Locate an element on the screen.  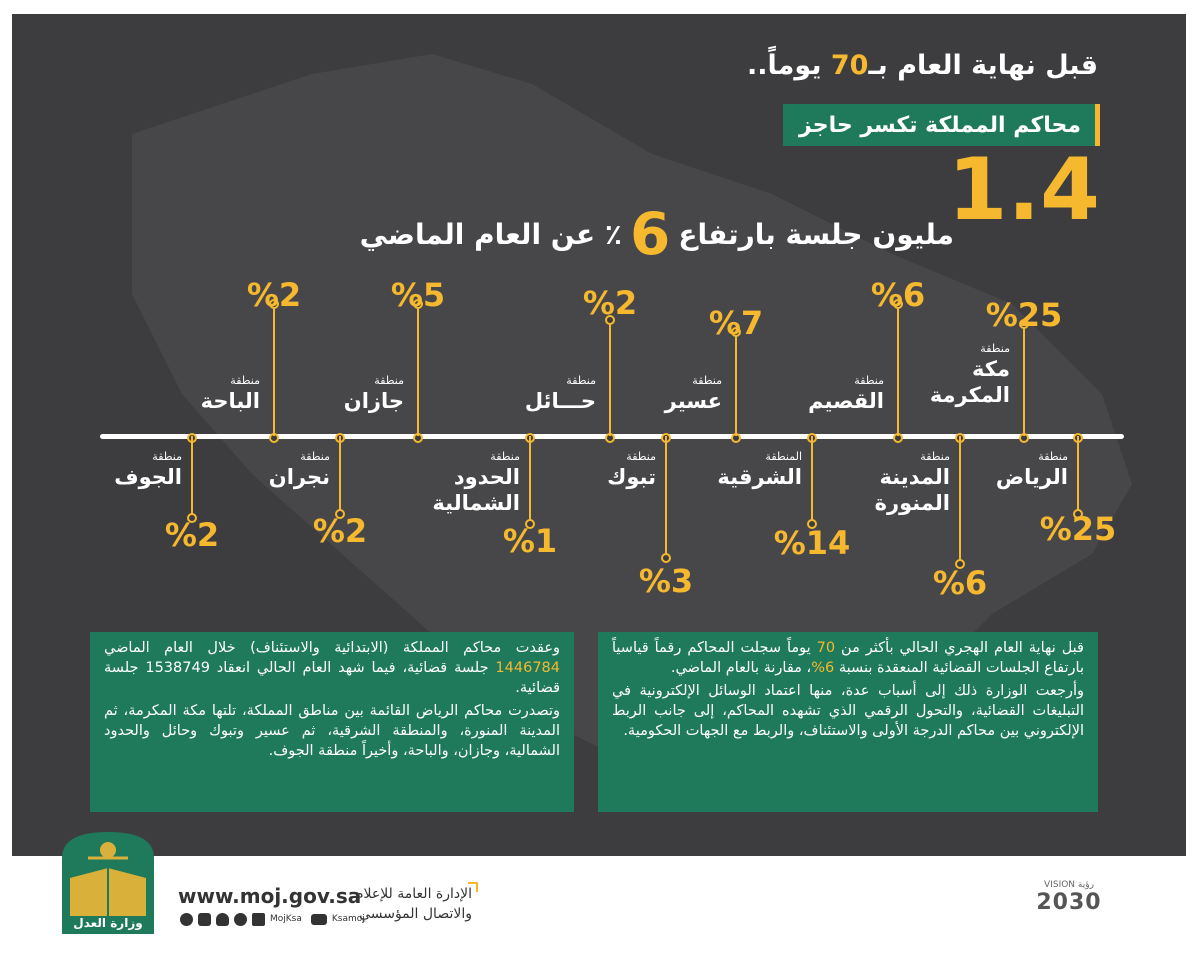
timeline-below-0-stem is located at coordinates (1078, 475).